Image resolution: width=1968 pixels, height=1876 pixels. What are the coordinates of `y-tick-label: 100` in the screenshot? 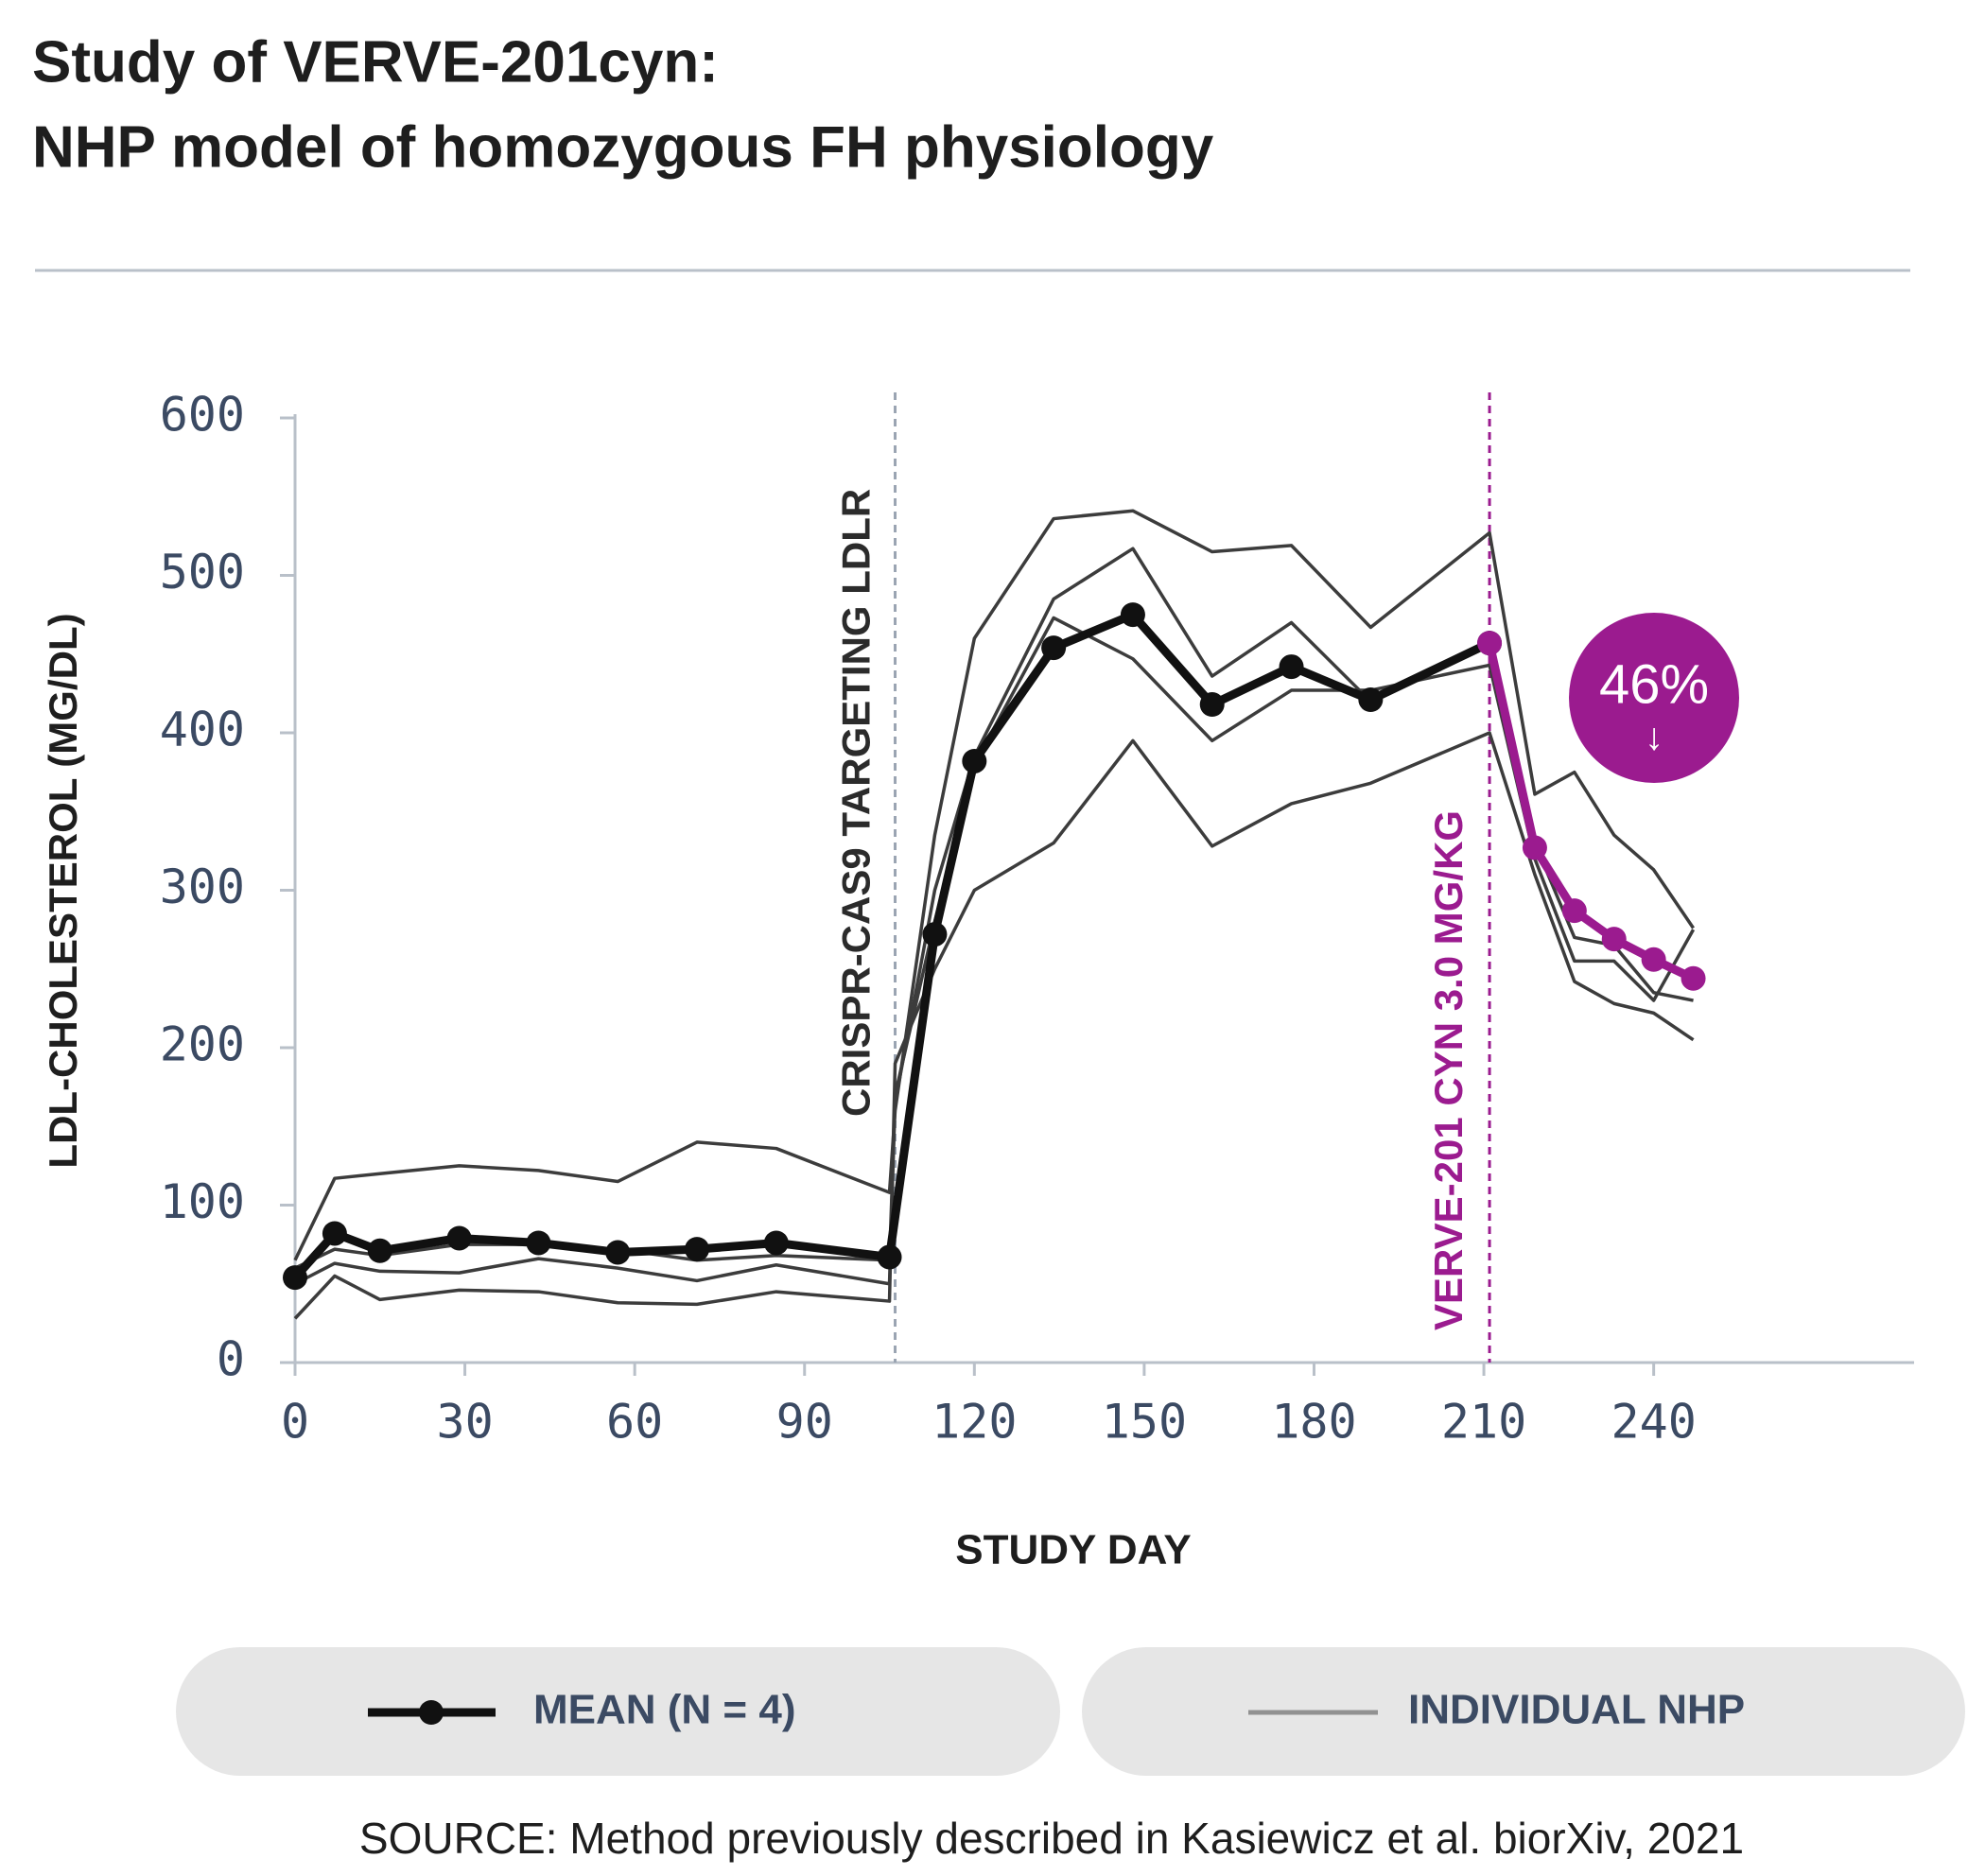 It's located at (202, 1201).